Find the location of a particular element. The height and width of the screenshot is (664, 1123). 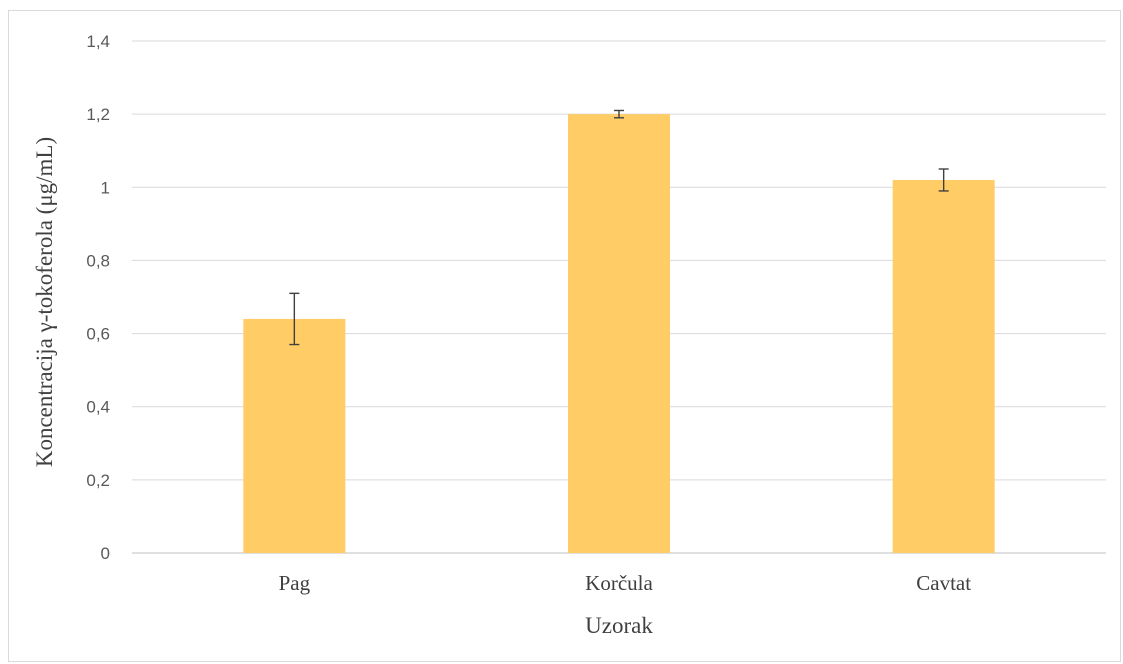

y-tick-label: 0 is located at coordinates (105, 553).